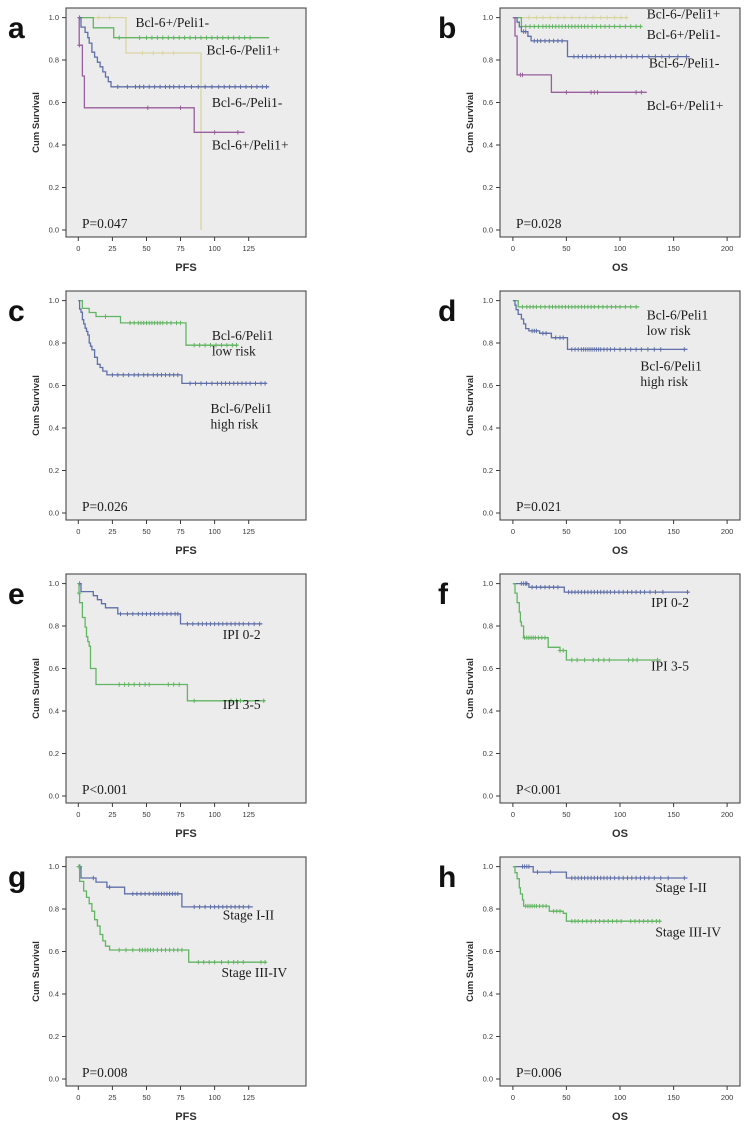 The height and width of the screenshot is (1132, 748). Describe the element at coordinates (165, 886) in the screenshot. I see `km-curve-stage-i-ii` at that location.